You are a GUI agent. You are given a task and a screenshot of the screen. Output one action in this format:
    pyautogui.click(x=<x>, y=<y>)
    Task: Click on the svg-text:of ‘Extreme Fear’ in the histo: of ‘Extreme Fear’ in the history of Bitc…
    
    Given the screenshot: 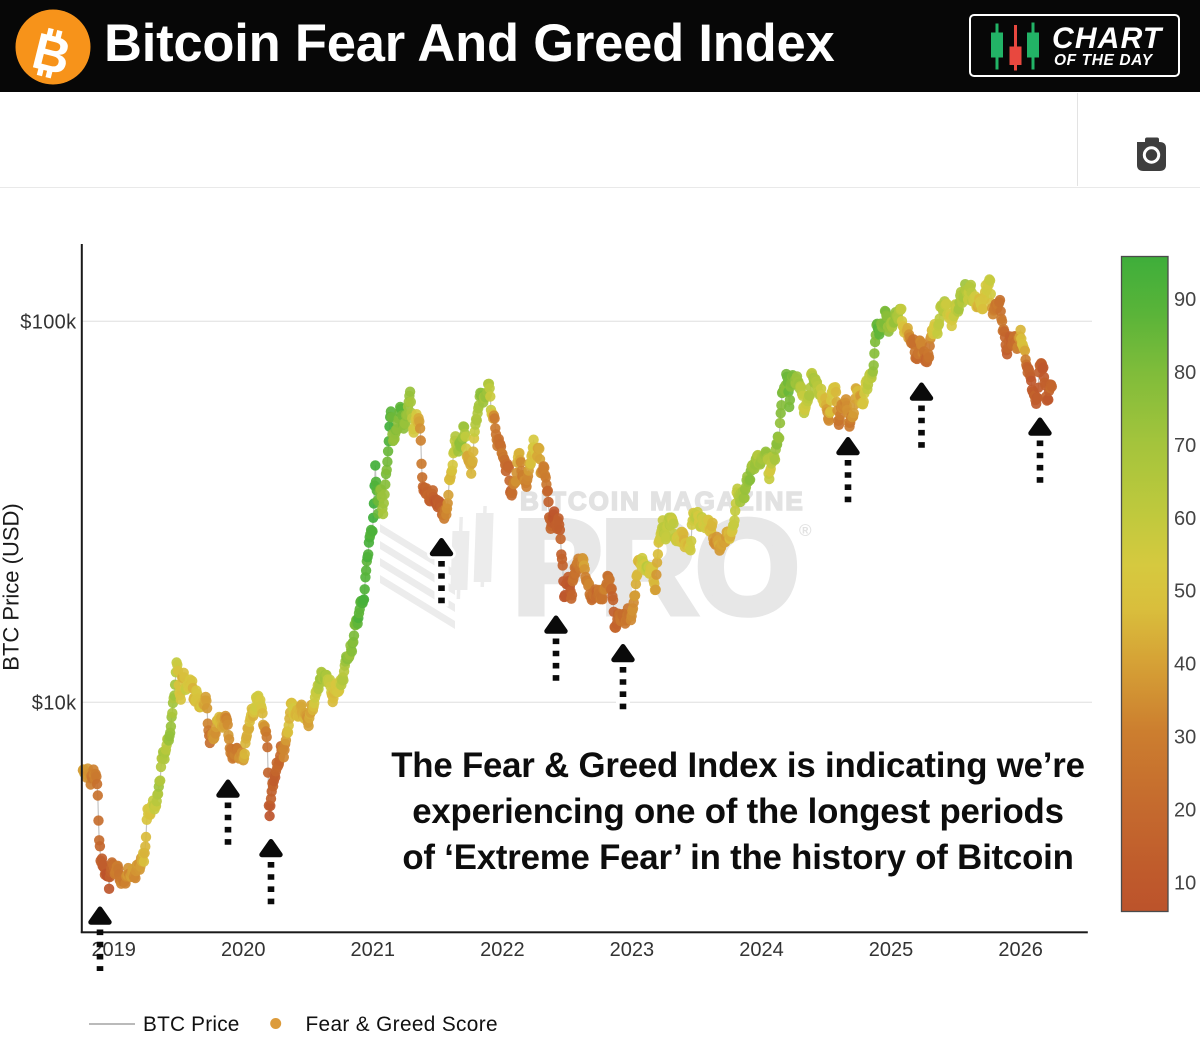 What is the action you would take?
    pyautogui.click(x=737, y=857)
    